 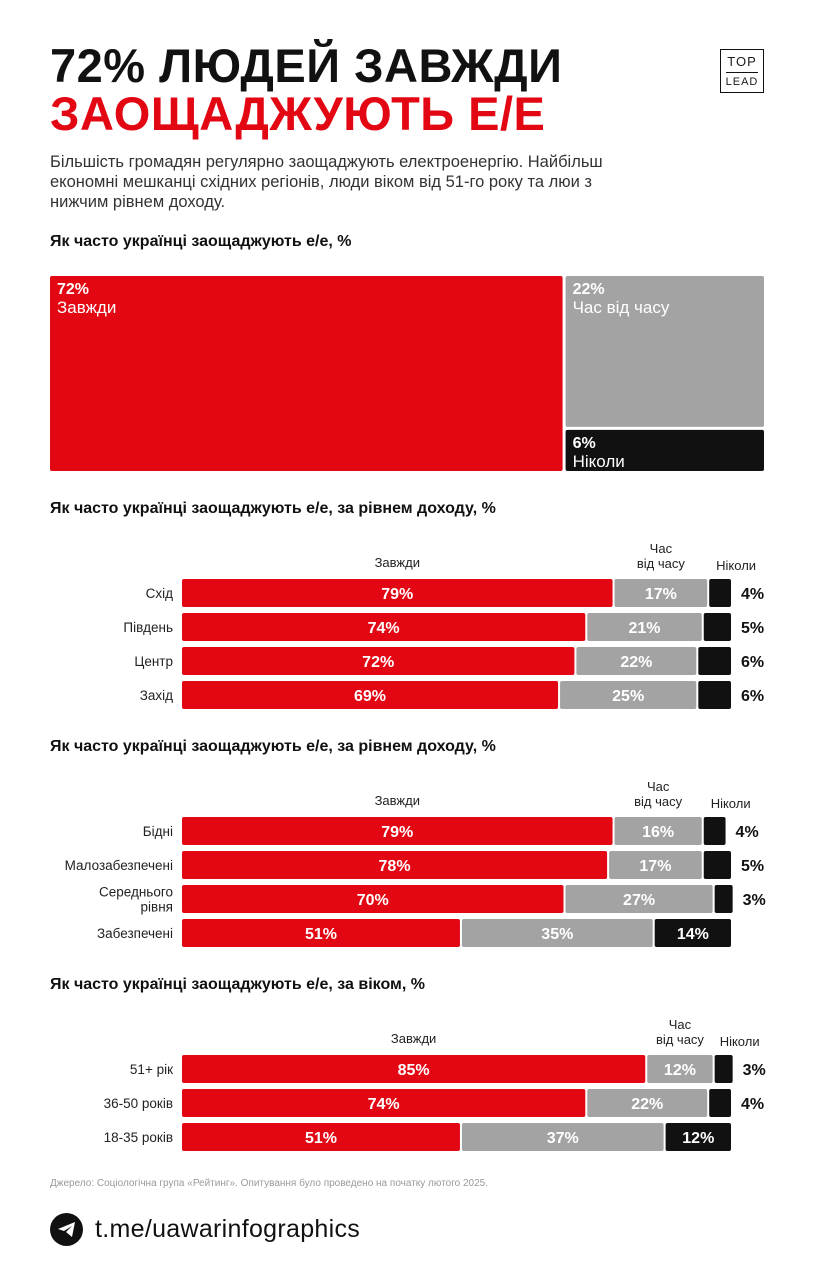 I want to click on region-value-always-1: 74%, so click(x=384, y=628).